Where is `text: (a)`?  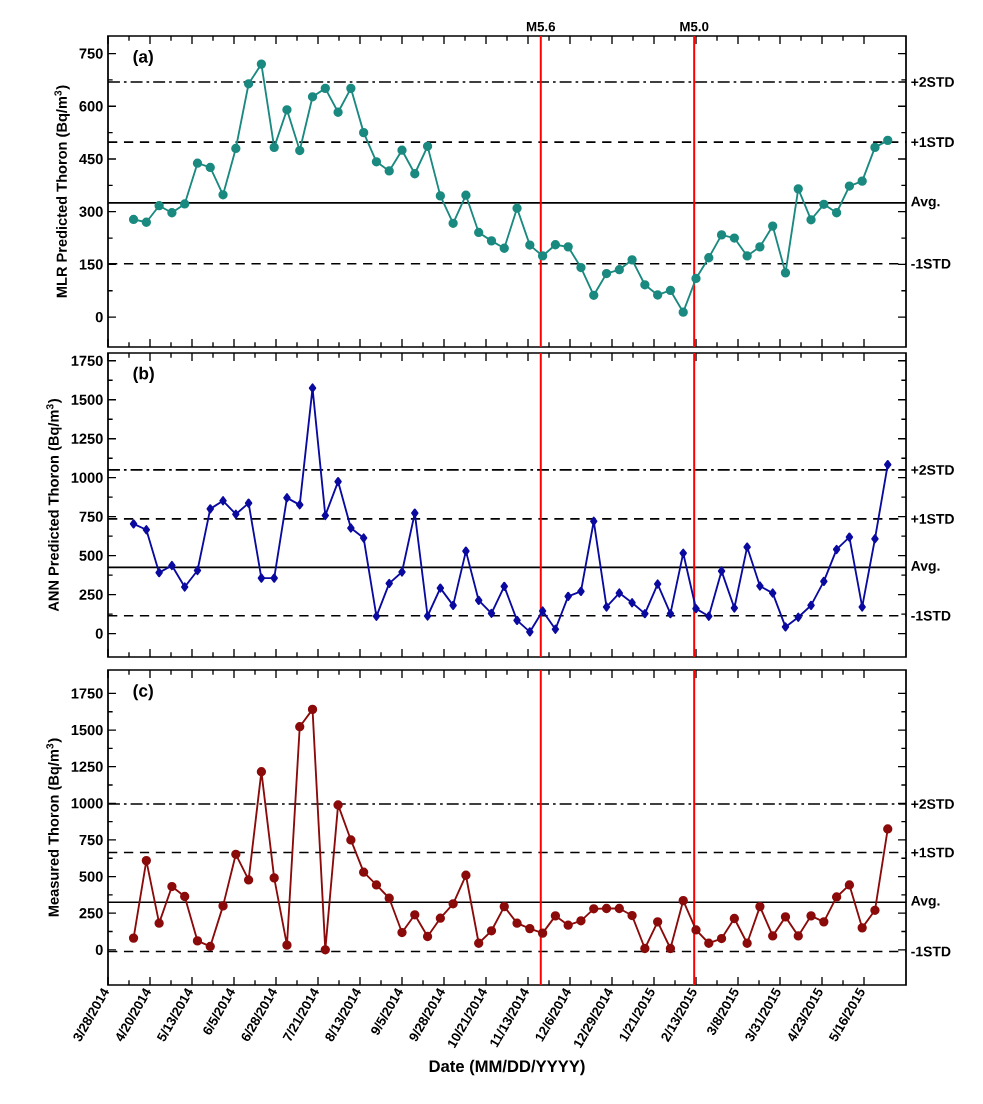
text: (a) is located at coordinates (143, 58).